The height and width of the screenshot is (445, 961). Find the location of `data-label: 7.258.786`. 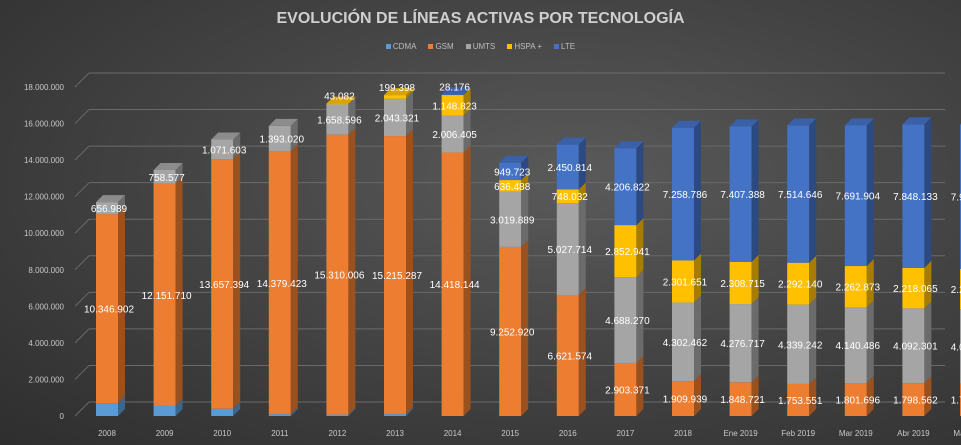

data-label: 7.258.786 is located at coordinates (685, 195).